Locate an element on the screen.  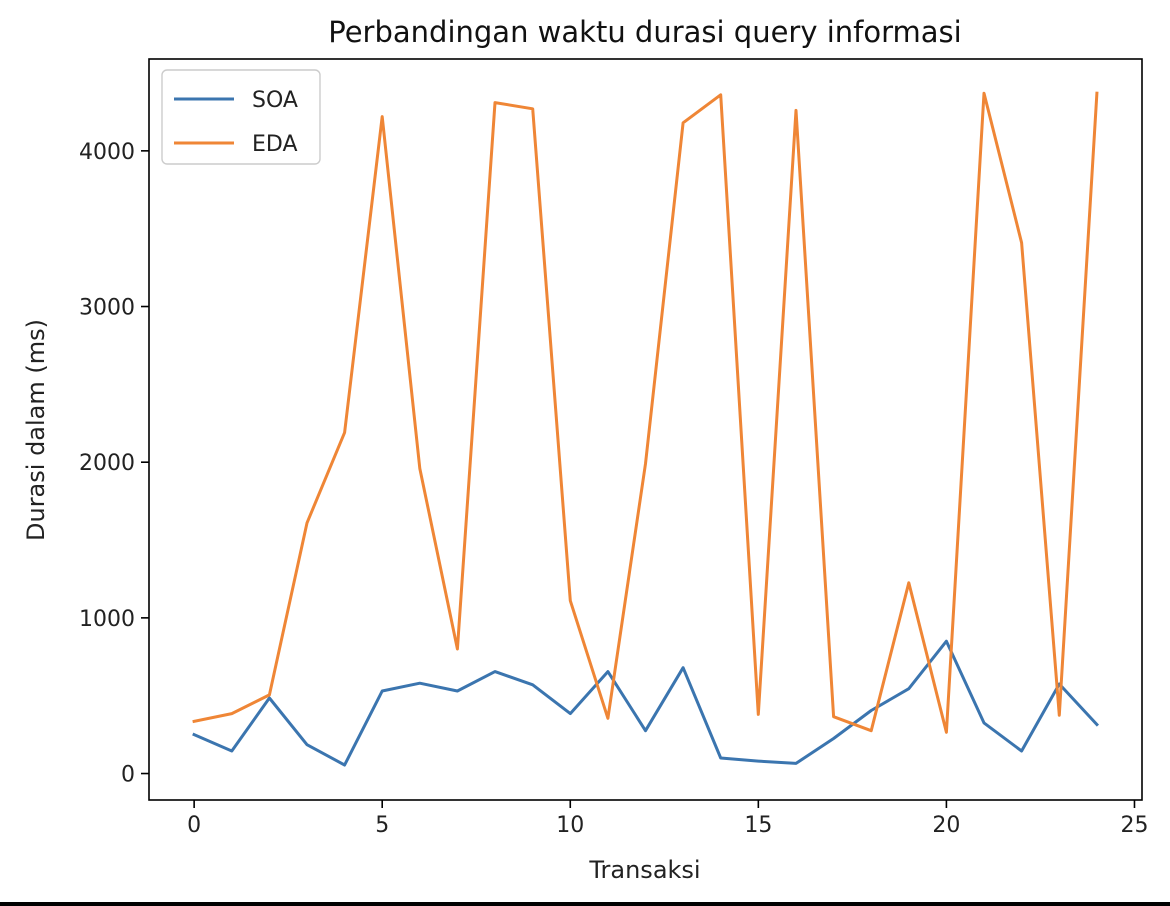
y-tick-label: 0 is located at coordinates (128, 775).